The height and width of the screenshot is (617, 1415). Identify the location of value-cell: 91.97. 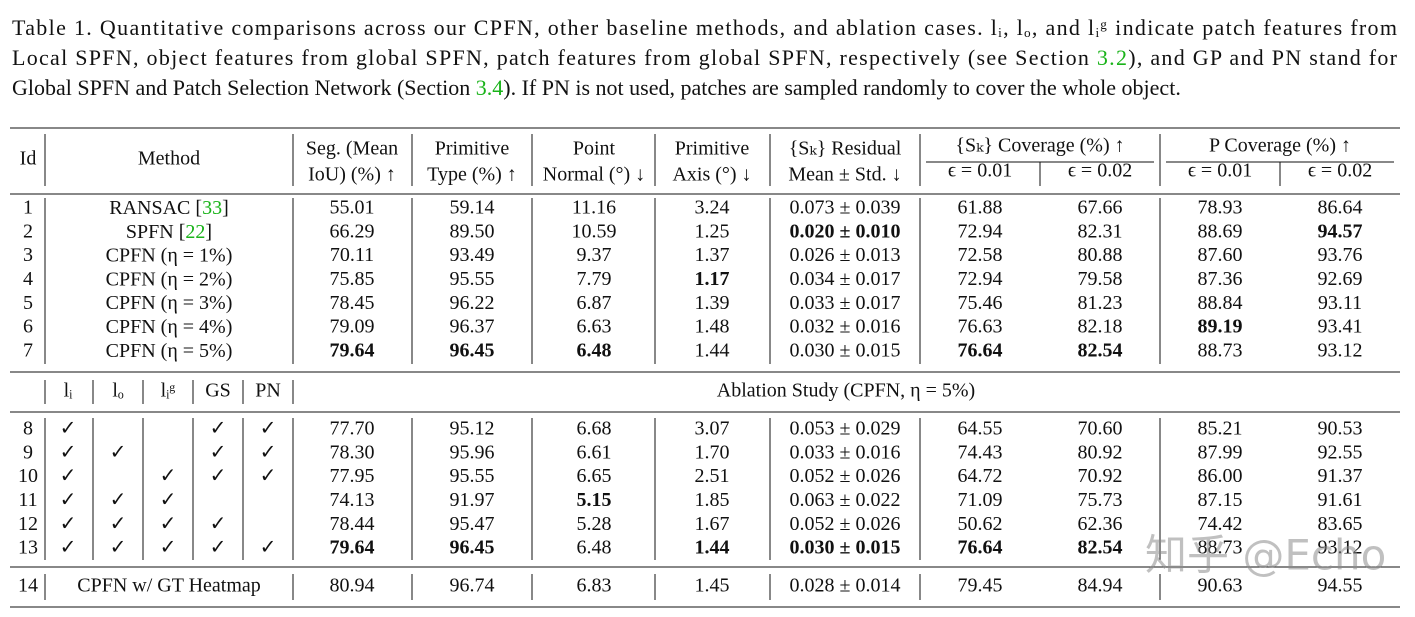
(472, 500).